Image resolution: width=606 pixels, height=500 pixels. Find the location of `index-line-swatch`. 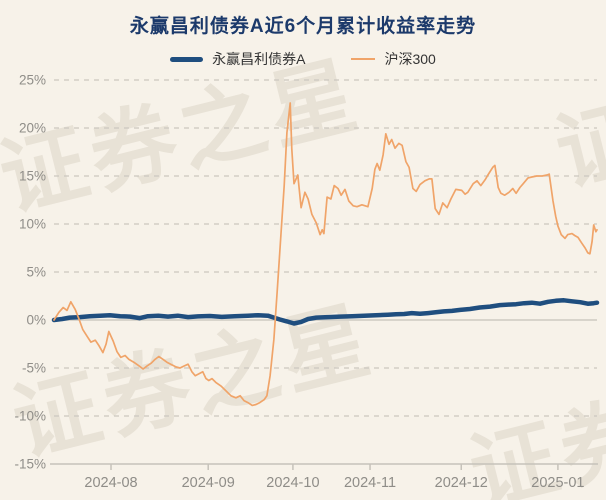

index-line-swatch is located at coordinates (363, 59).